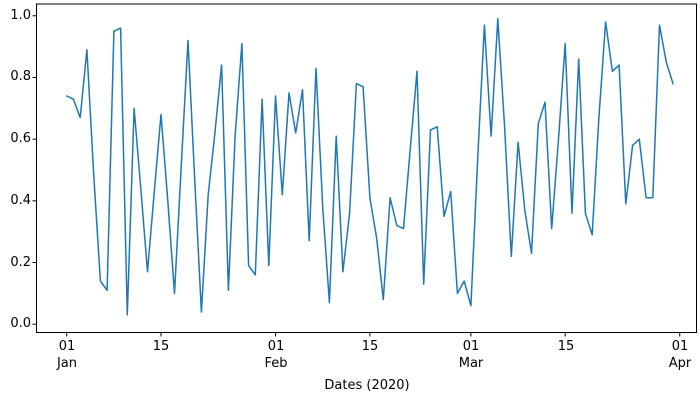  What do you see at coordinates (471, 363) in the screenshot?
I see `x-tick-month-label: Mar` at bounding box center [471, 363].